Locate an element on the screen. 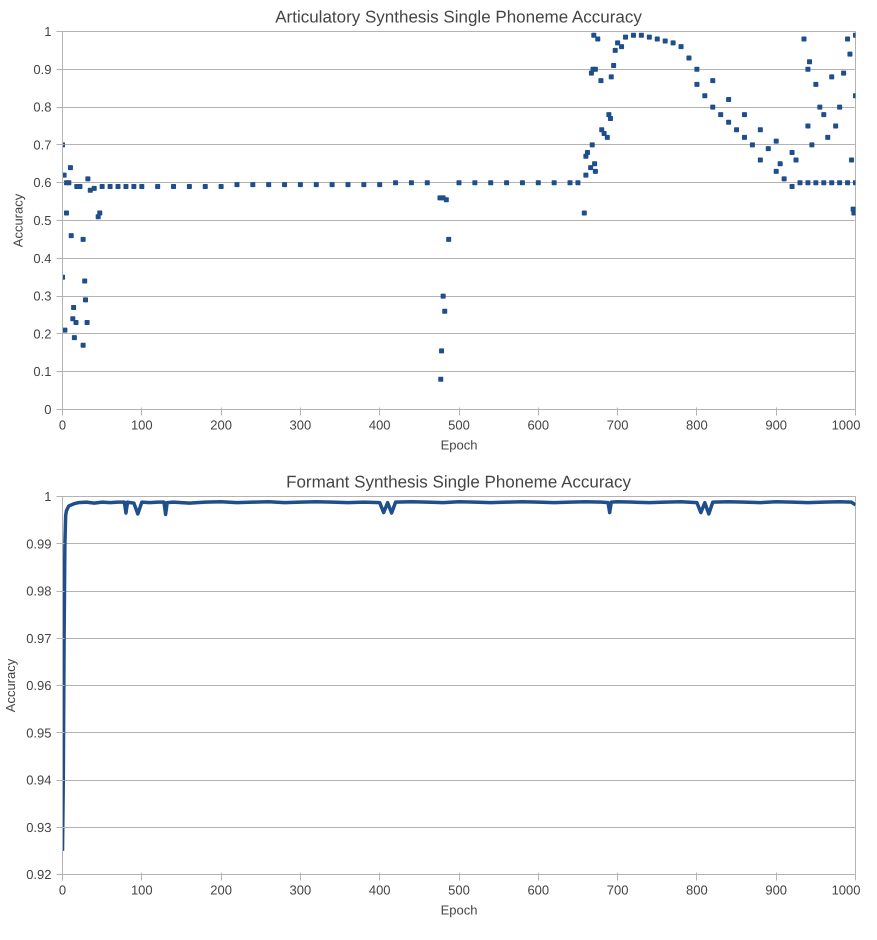 The width and height of the screenshot is (877, 940). y-tick-label: 0.93 is located at coordinates (39, 827).